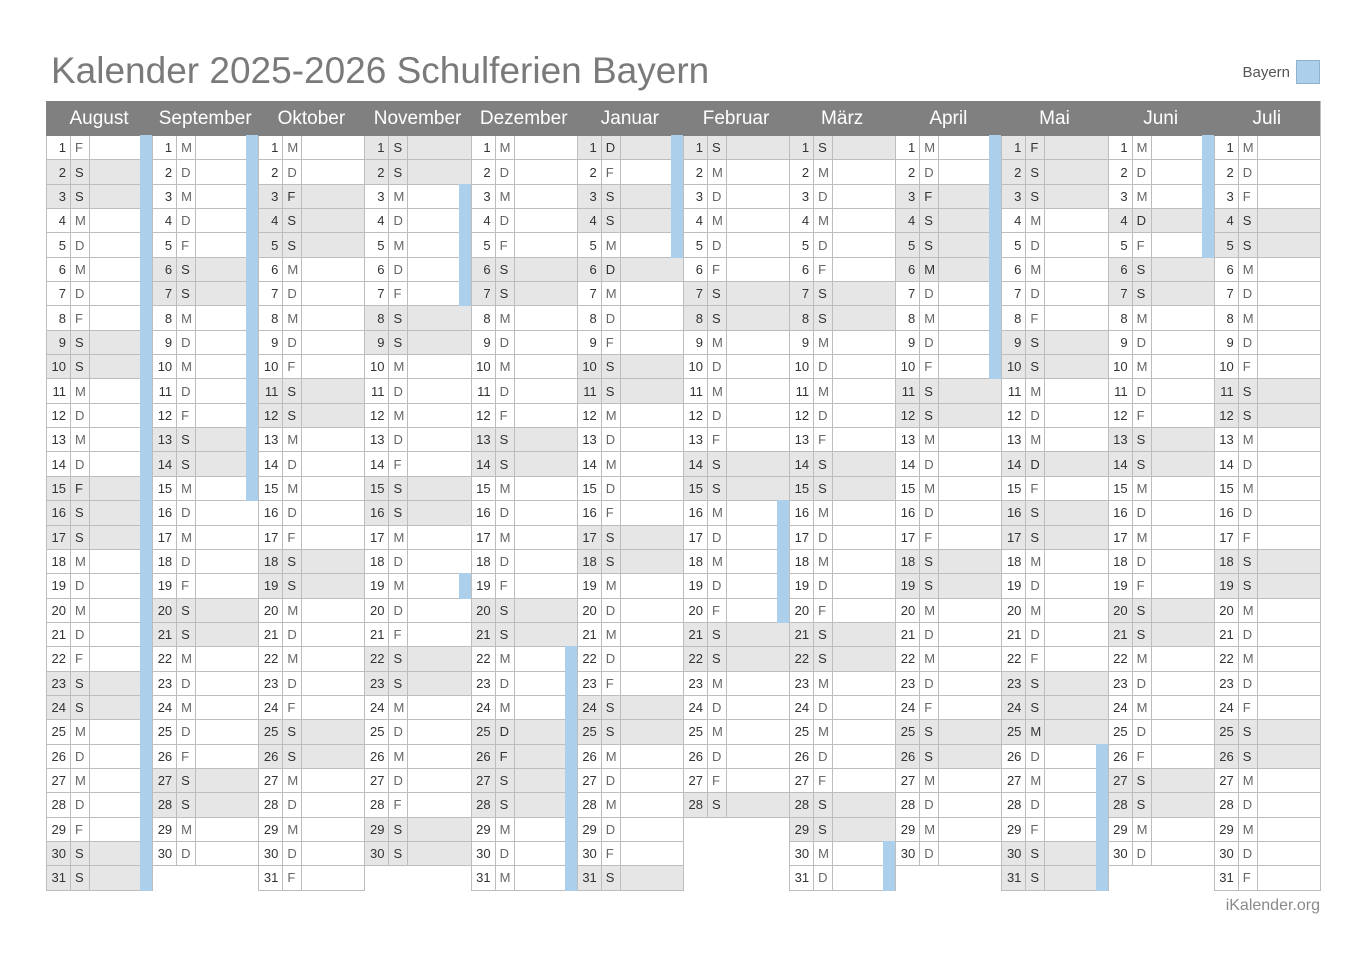 The width and height of the screenshot is (1366, 967). Describe the element at coordinates (908, 415) in the screenshot. I see `day-number: 12` at that location.